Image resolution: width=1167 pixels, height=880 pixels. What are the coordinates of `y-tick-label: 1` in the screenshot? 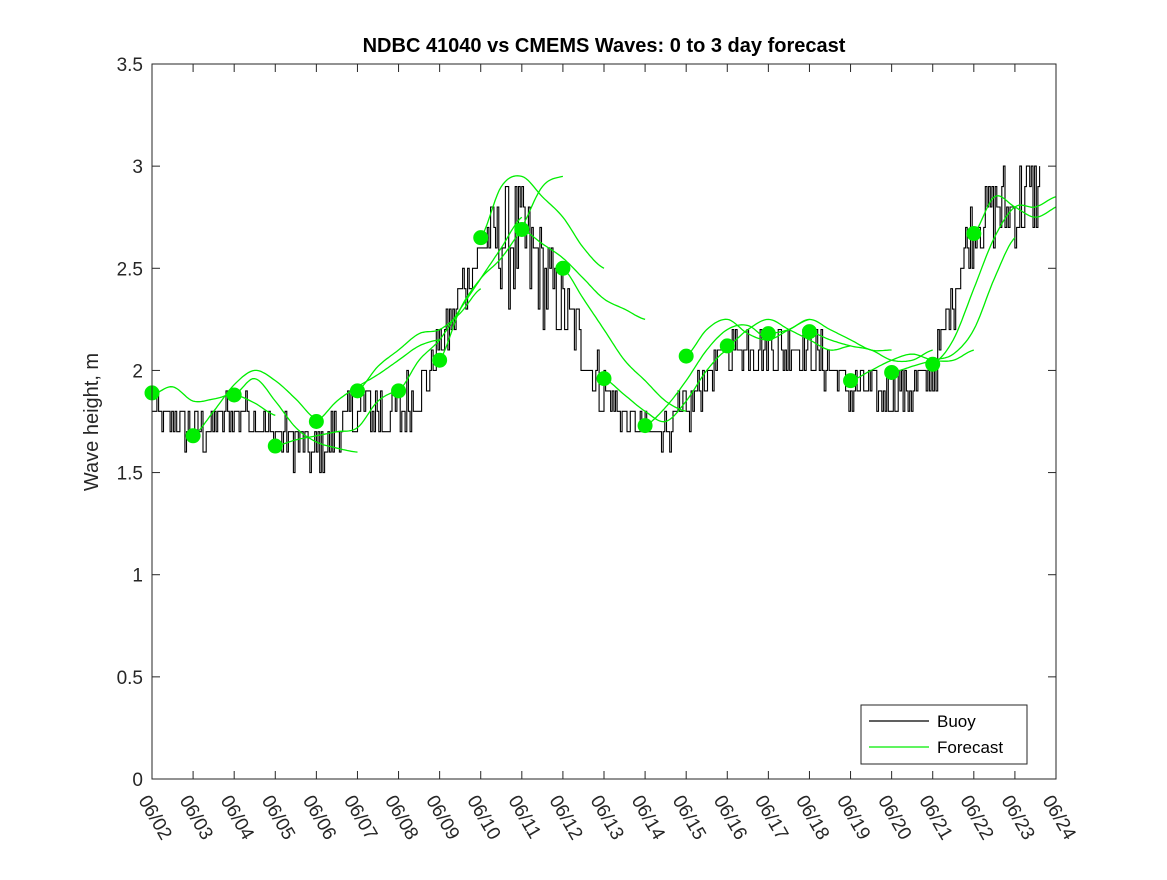 It's located at (137, 576).